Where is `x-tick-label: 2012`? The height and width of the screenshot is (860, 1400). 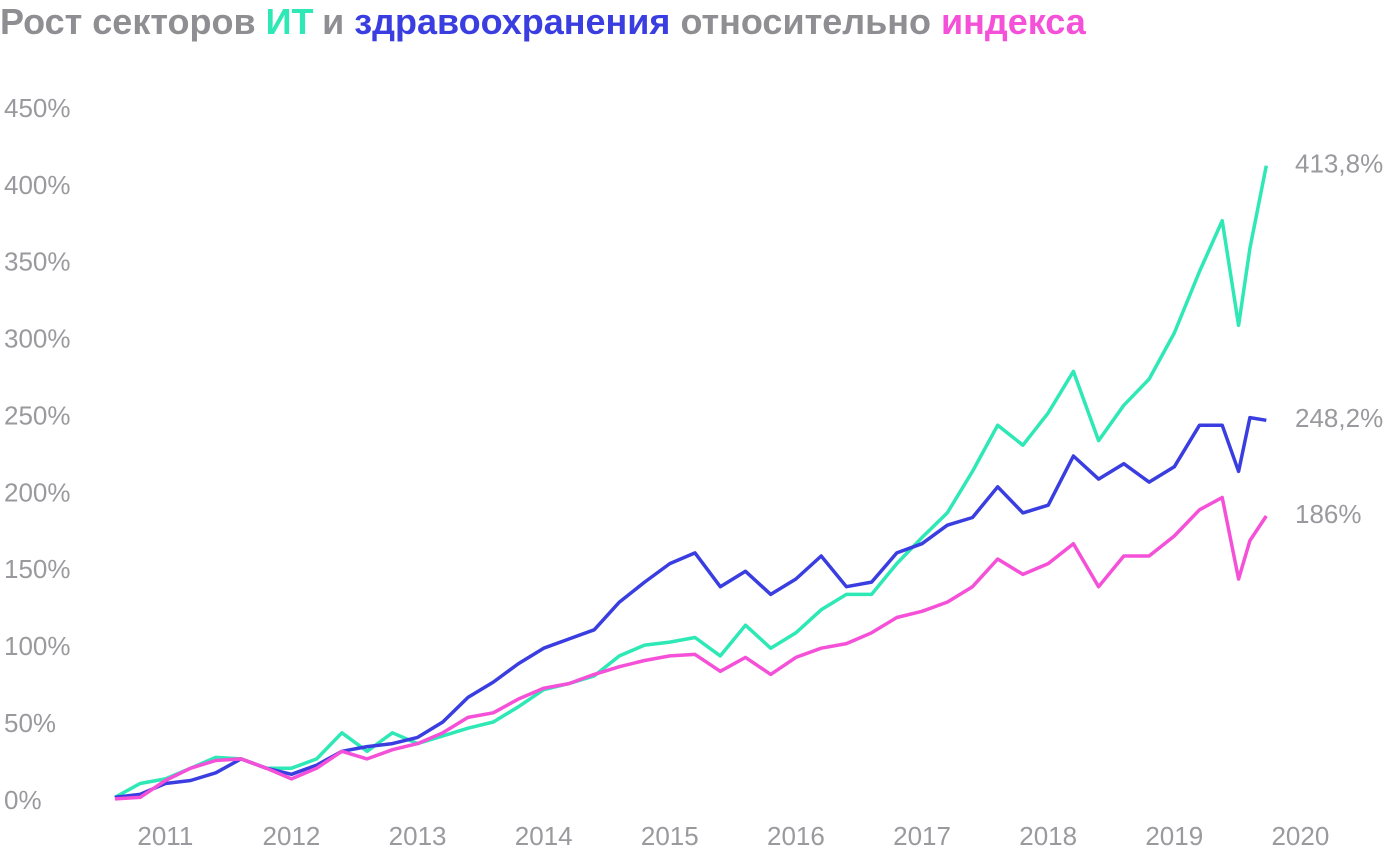
x-tick-label: 2012 is located at coordinates (292, 836).